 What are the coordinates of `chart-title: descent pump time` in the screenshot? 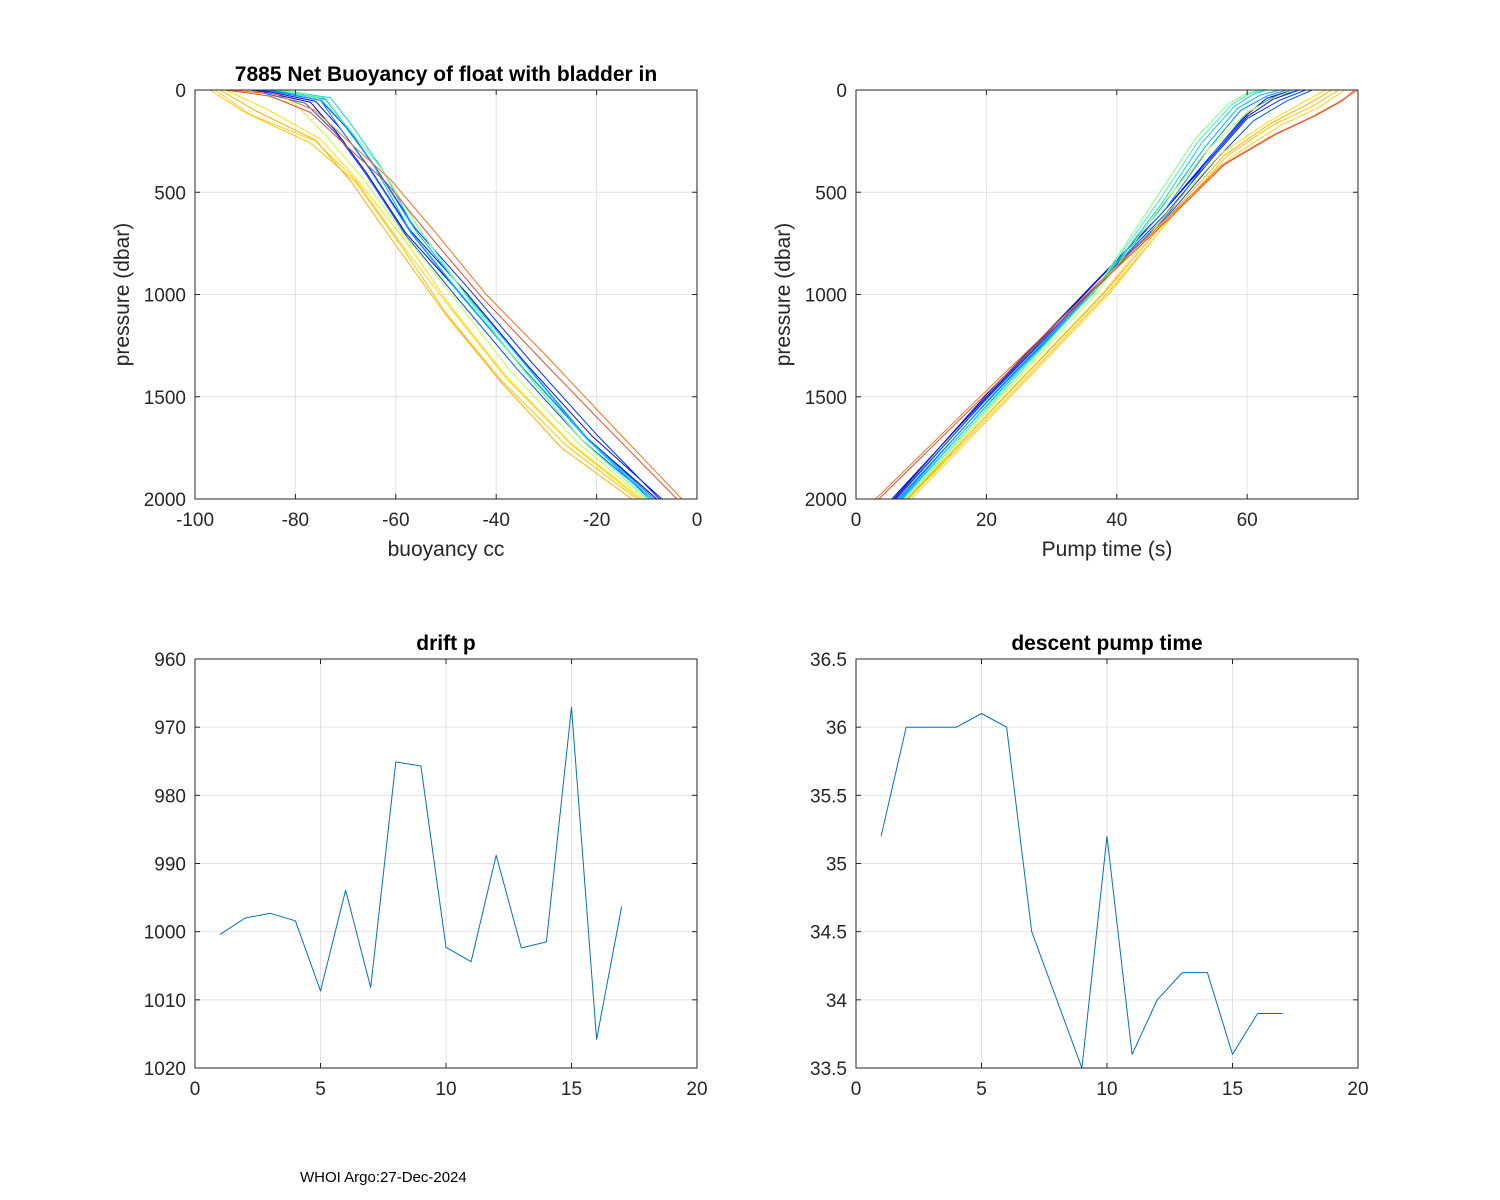 It's located at (1106, 643).